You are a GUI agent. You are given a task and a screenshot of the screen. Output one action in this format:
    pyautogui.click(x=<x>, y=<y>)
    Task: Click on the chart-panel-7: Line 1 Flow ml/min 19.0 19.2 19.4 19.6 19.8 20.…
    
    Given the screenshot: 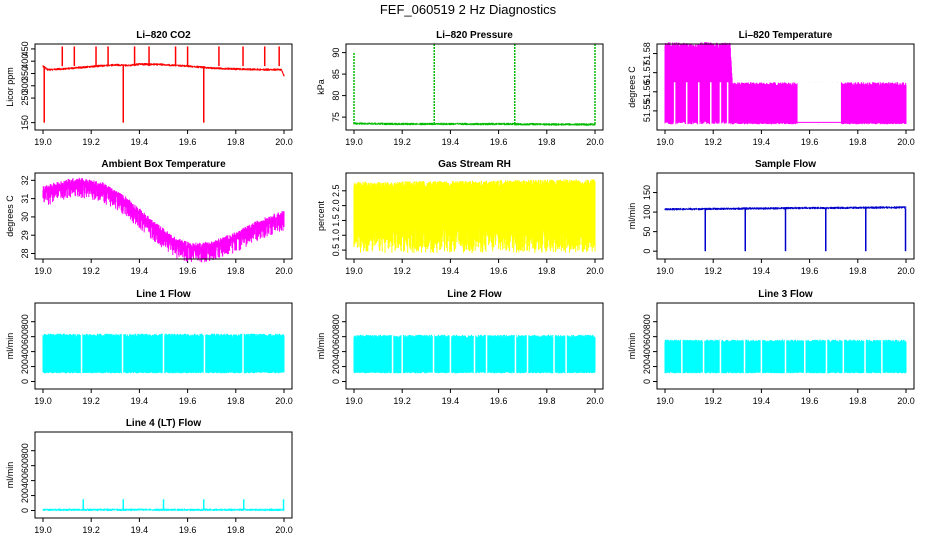 What is the action you would take?
    pyautogui.click(x=149, y=347)
    